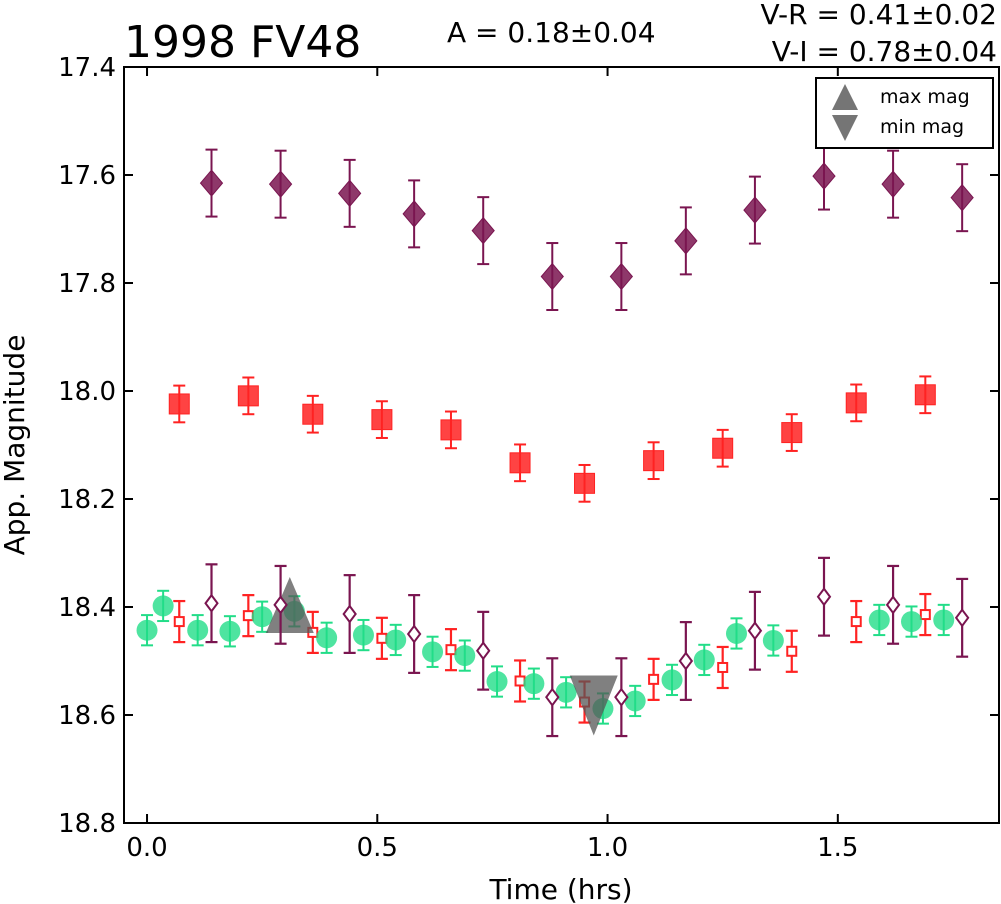 Image resolution: width=1001 pixels, height=904 pixels. Describe the element at coordinates (87, 392) in the screenshot. I see `y-tick-label: 18.0` at that location.